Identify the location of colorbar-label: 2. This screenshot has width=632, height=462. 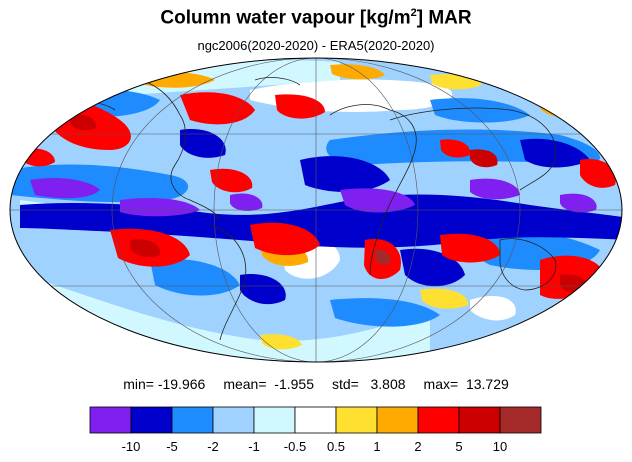
(417, 446).